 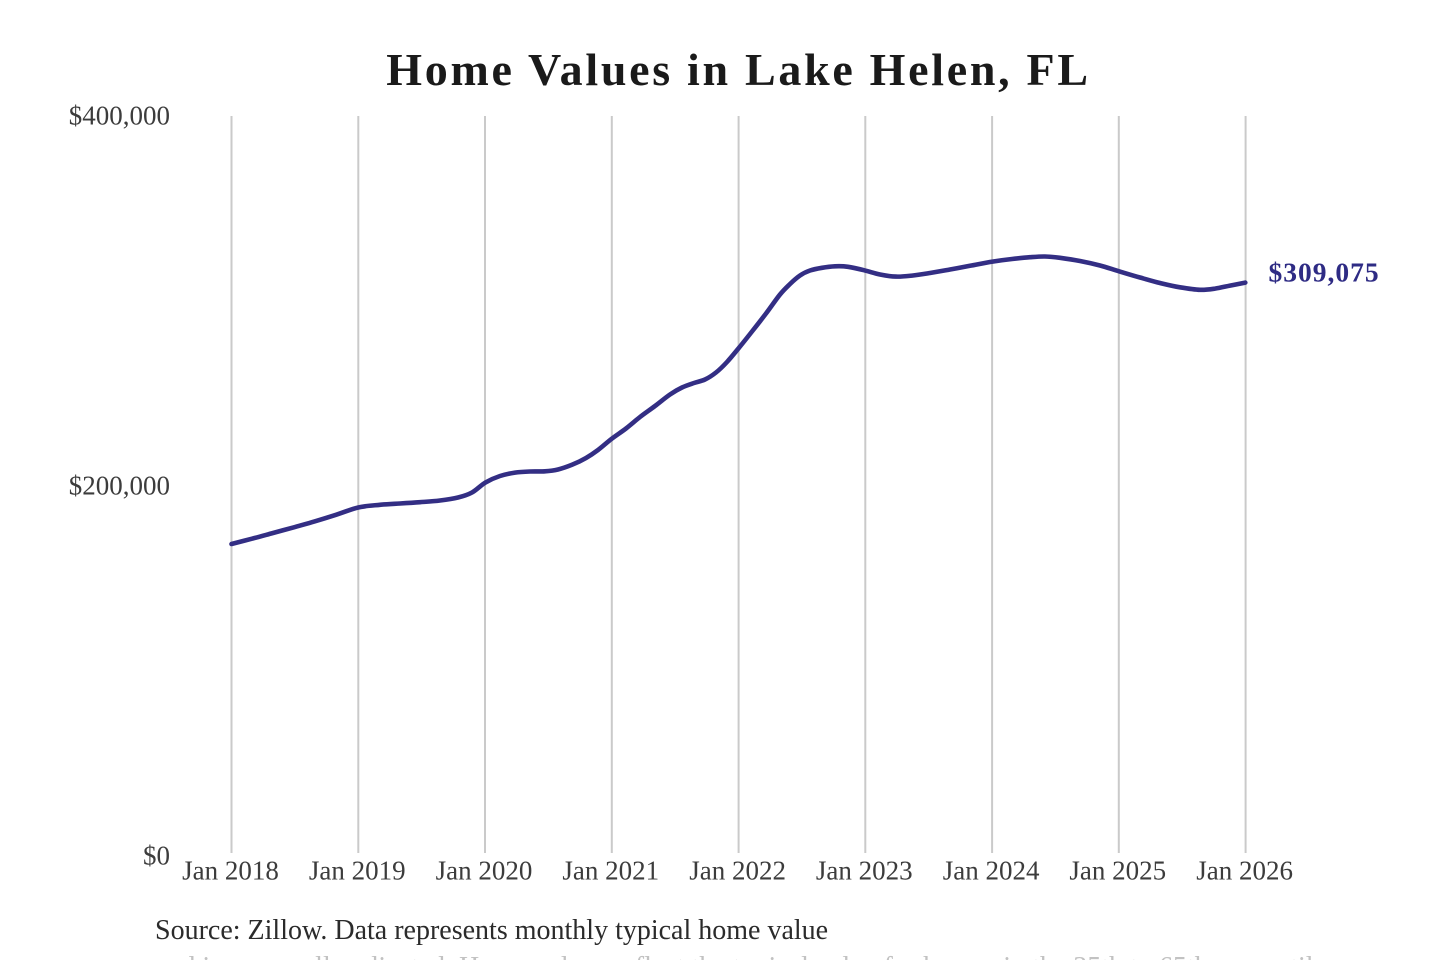 I want to click on svg-text: Jan 2018, so click(x=230, y=871).